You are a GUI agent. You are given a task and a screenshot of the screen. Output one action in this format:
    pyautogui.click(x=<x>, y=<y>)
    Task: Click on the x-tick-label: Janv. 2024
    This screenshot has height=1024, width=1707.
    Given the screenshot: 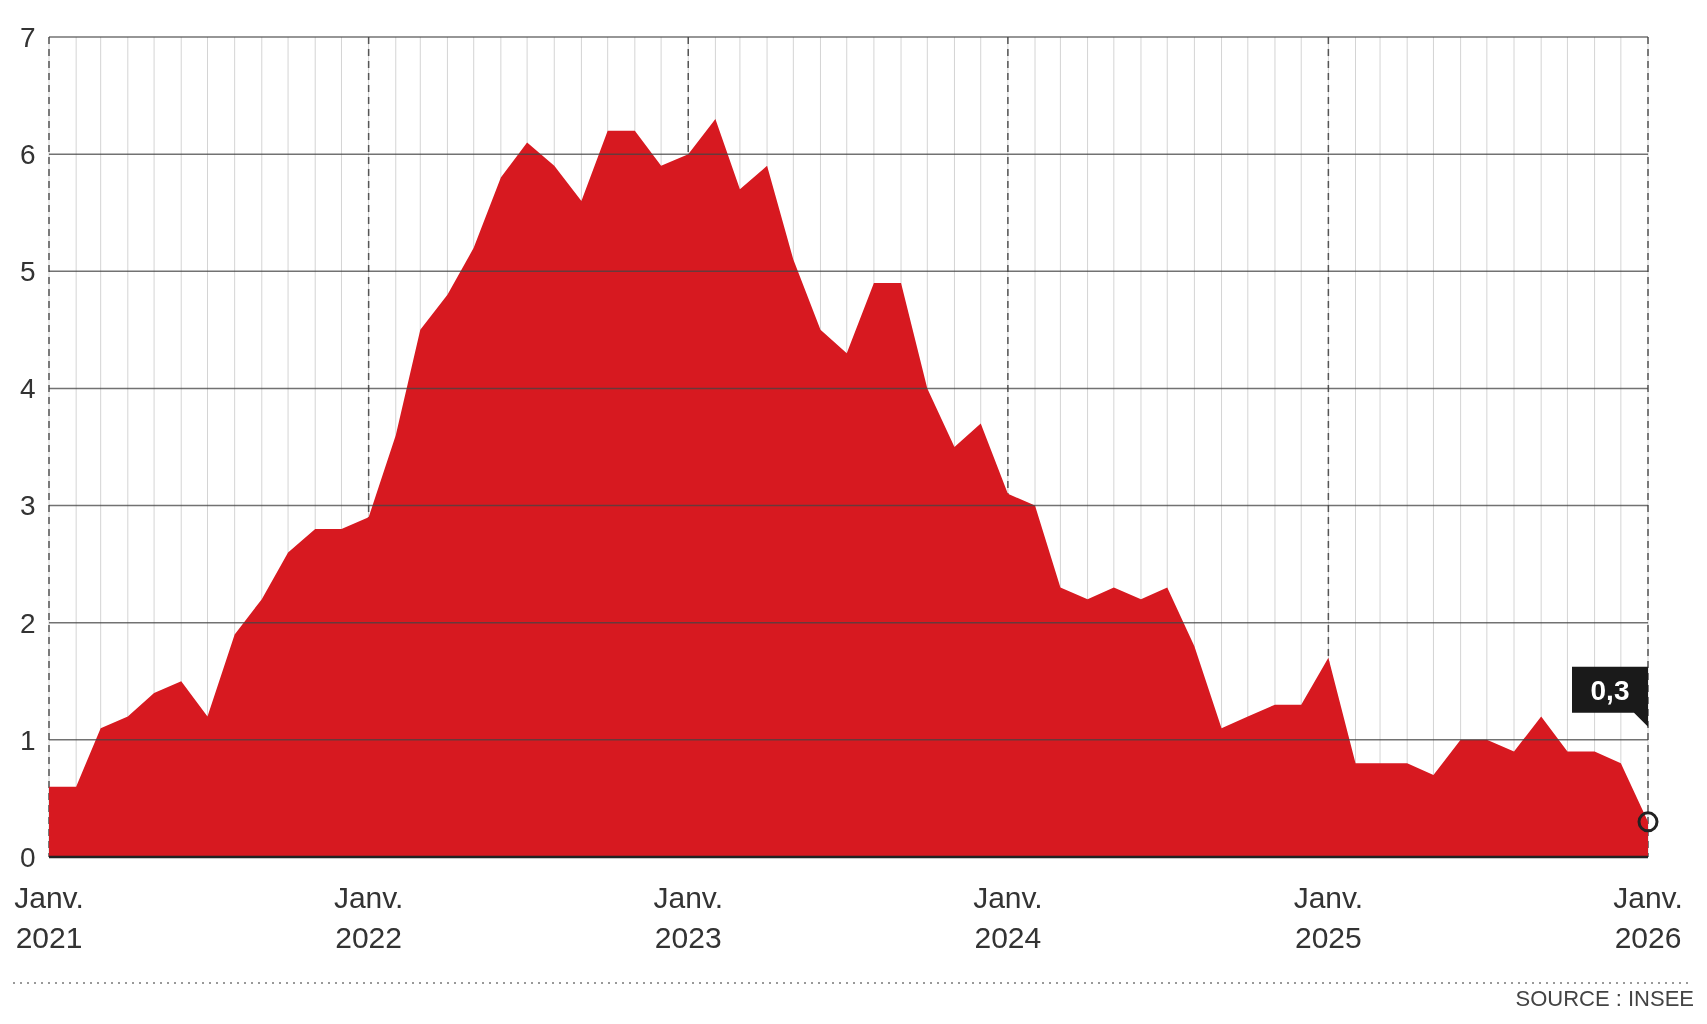 What is the action you would take?
    pyautogui.click(x=1008, y=917)
    